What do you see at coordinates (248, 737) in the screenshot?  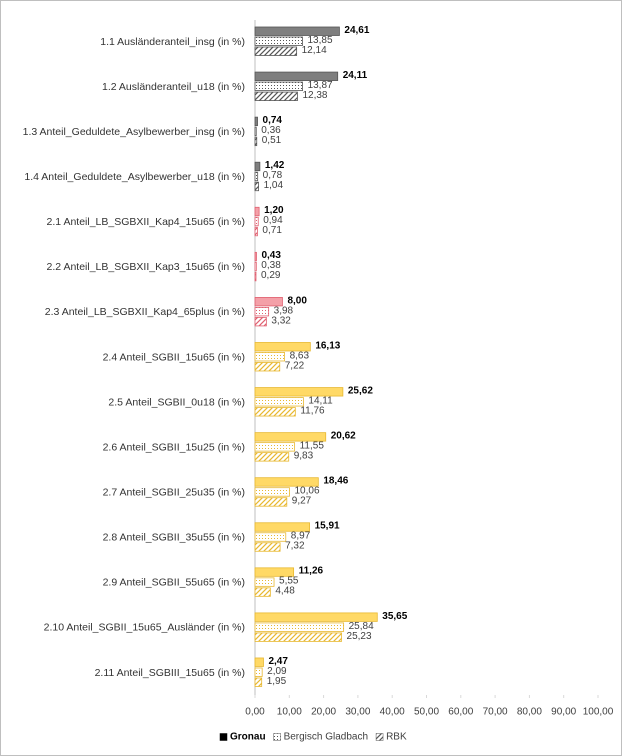 I see `legend-label: Gronau` at bounding box center [248, 737].